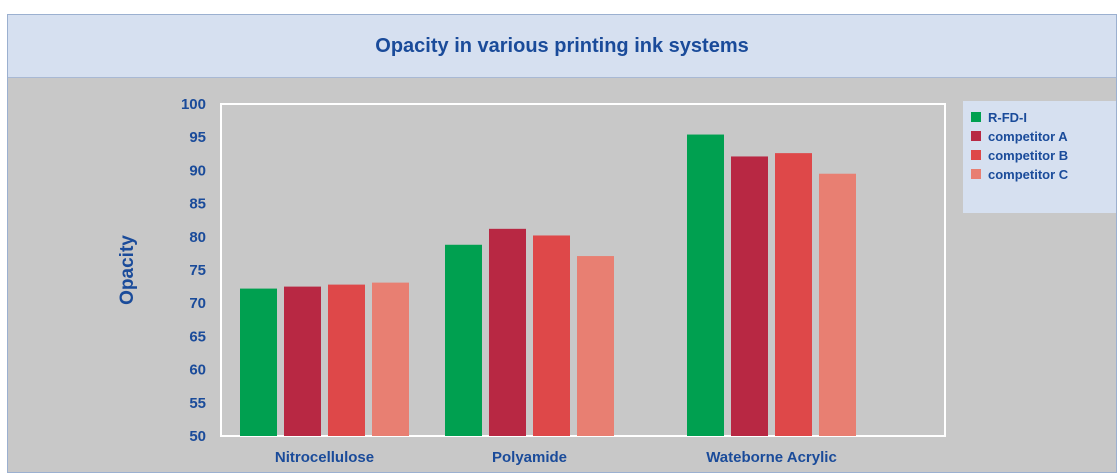 This screenshot has height=473, width=1117. Describe the element at coordinates (1028, 136) in the screenshot. I see `legend-label: competitor A` at that location.